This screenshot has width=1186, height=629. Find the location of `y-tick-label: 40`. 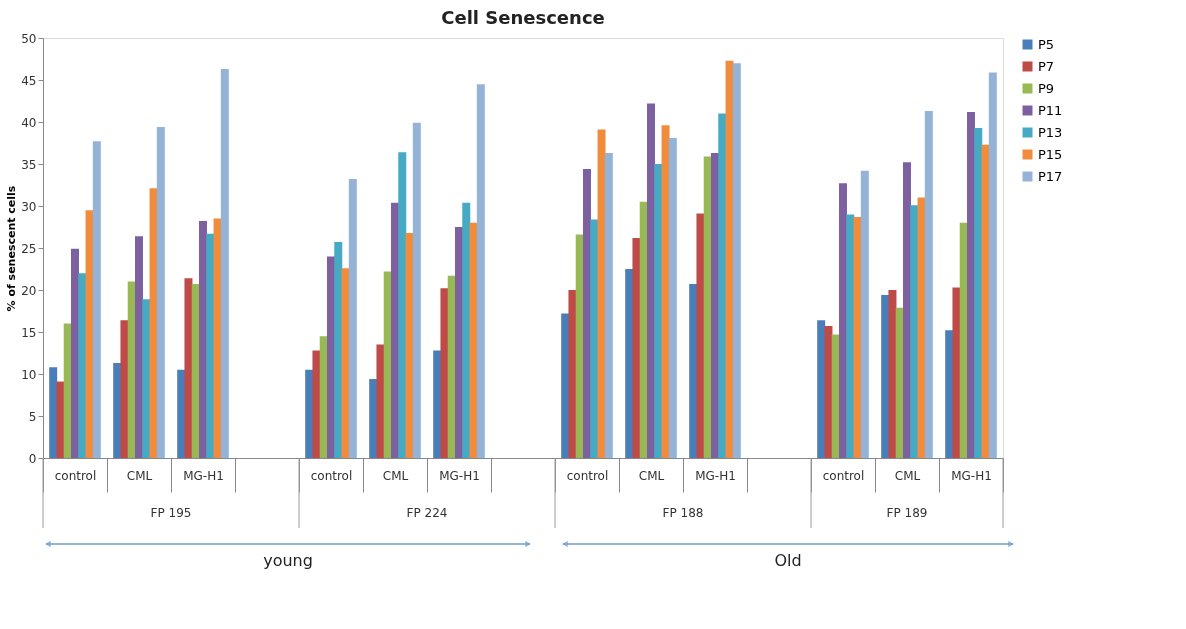

y-tick-label: 40 is located at coordinates (29, 122).